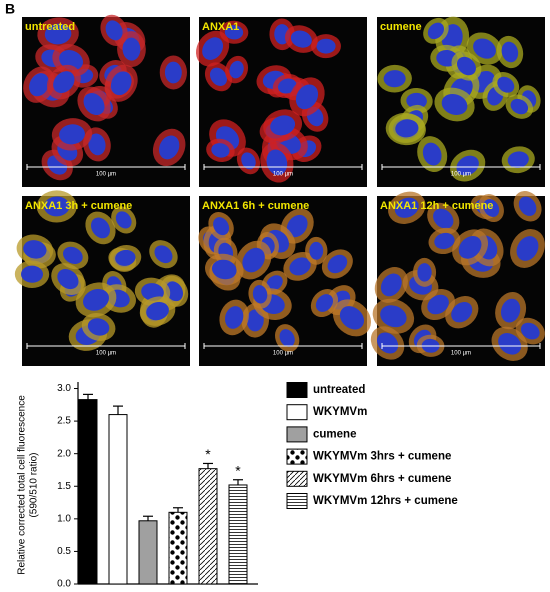 The height and width of the screenshot is (592, 550). I want to click on micrograph: 100 µm ANXA1 12h + cumene, so click(457, 278).